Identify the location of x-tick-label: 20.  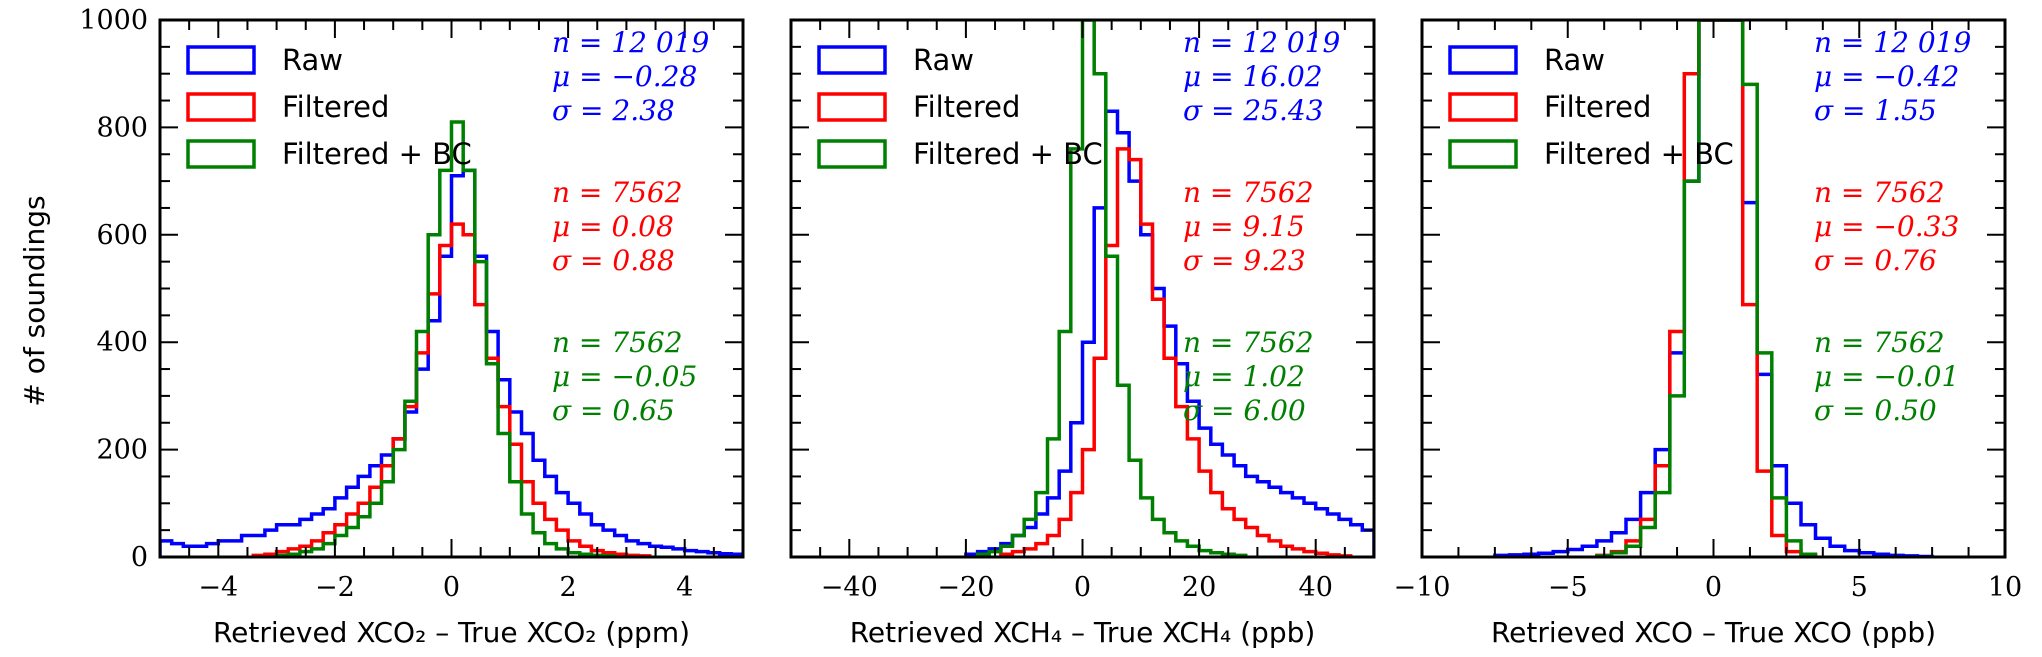
(1199, 587).